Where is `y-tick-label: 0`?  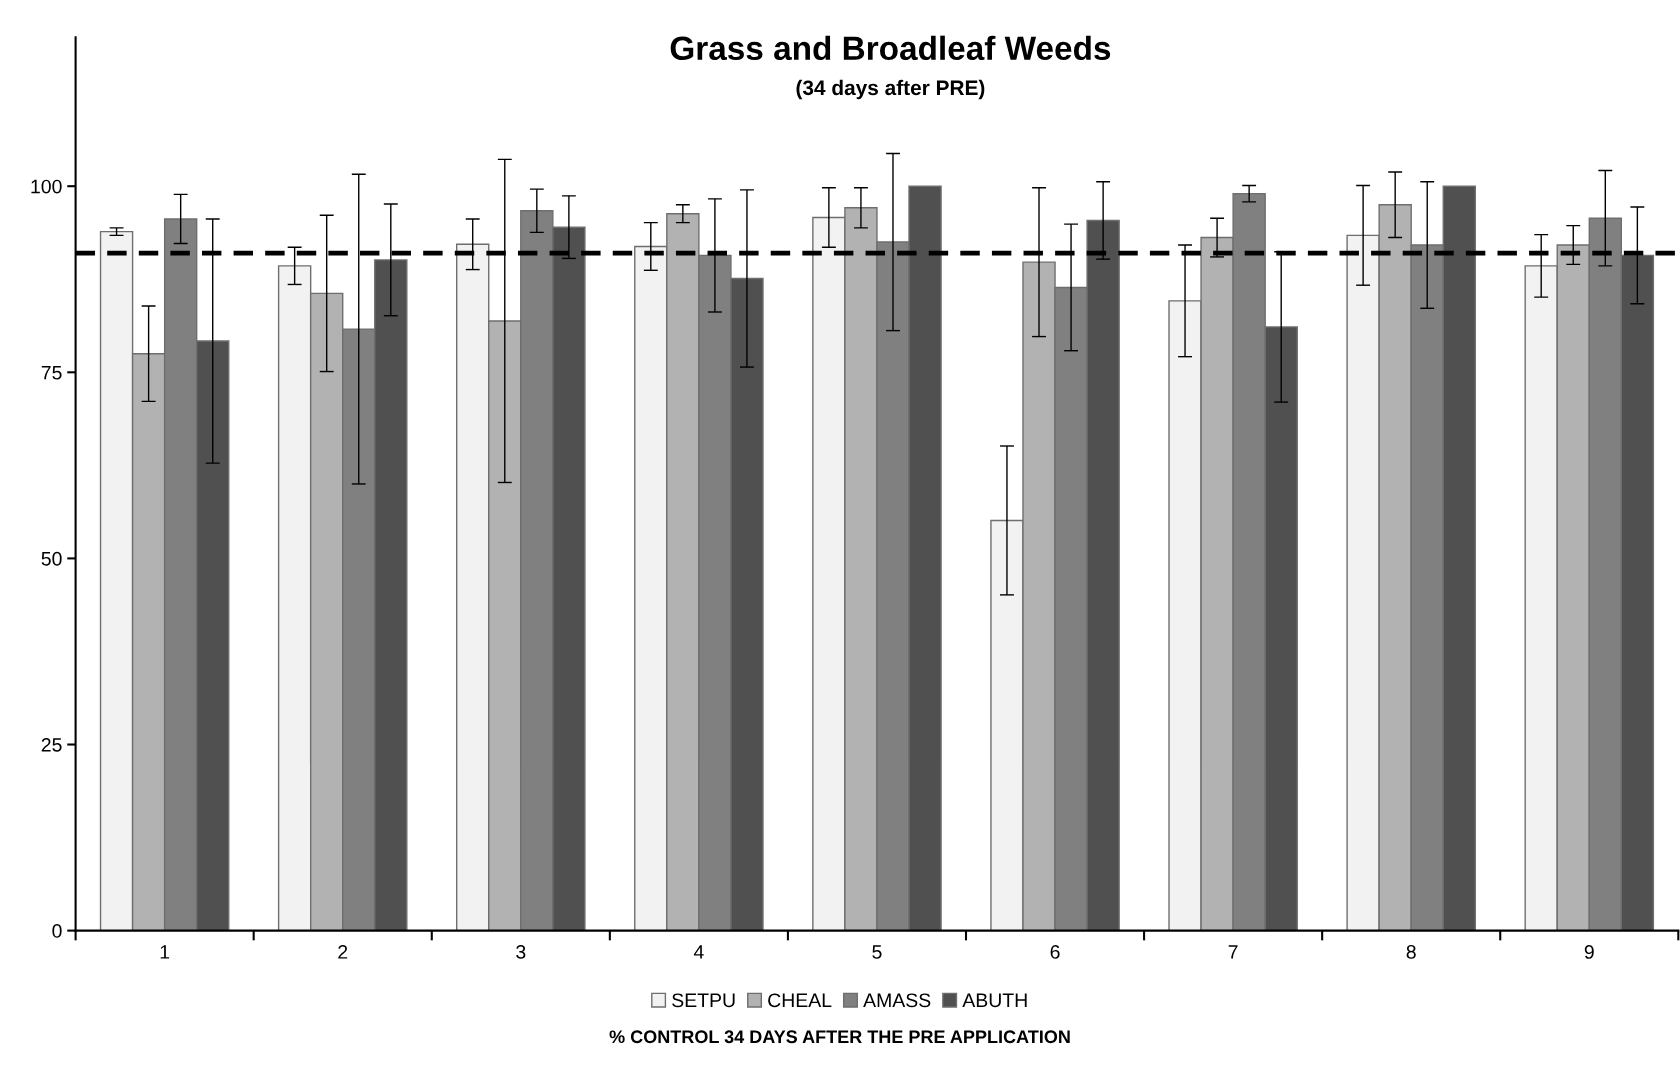 y-tick-label: 0 is located at coordinates (57, 931).